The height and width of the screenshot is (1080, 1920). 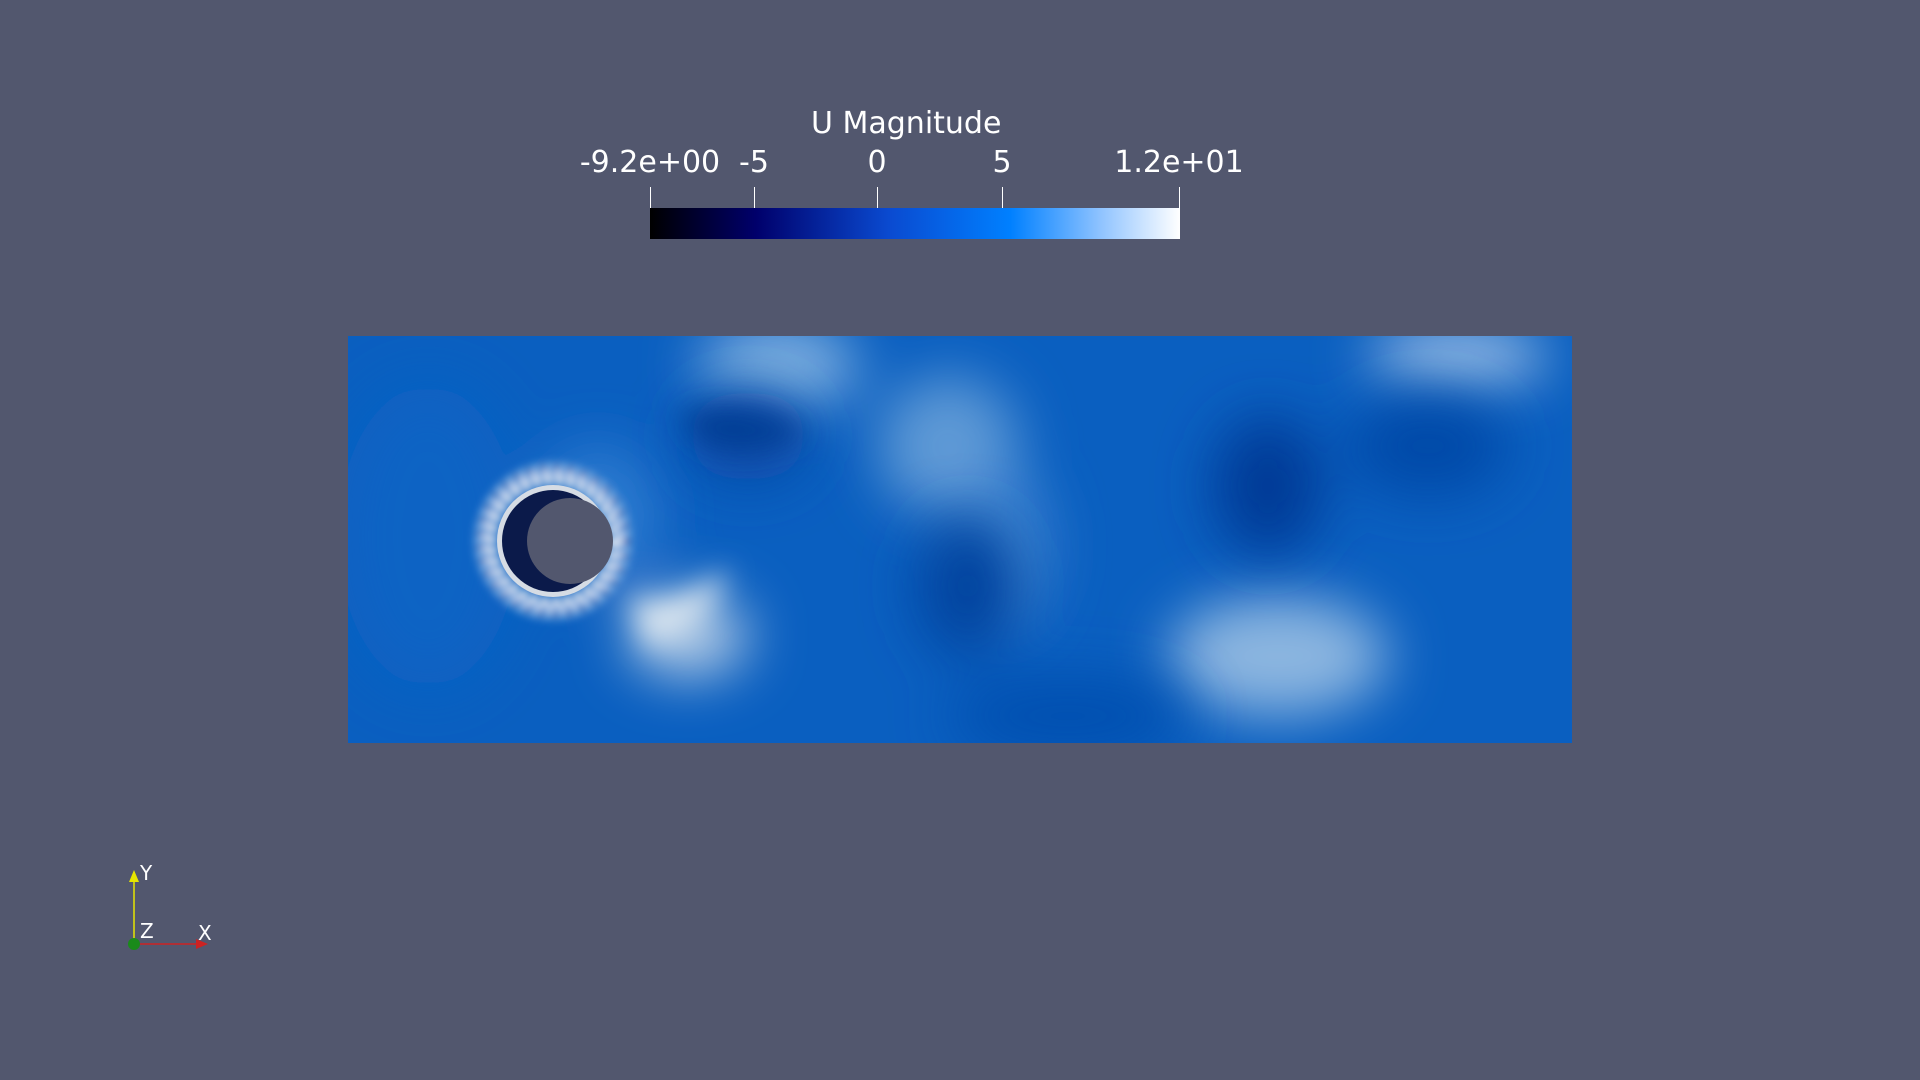 I want to click on z-axis-dot-icon, so click(x=134, y=944).